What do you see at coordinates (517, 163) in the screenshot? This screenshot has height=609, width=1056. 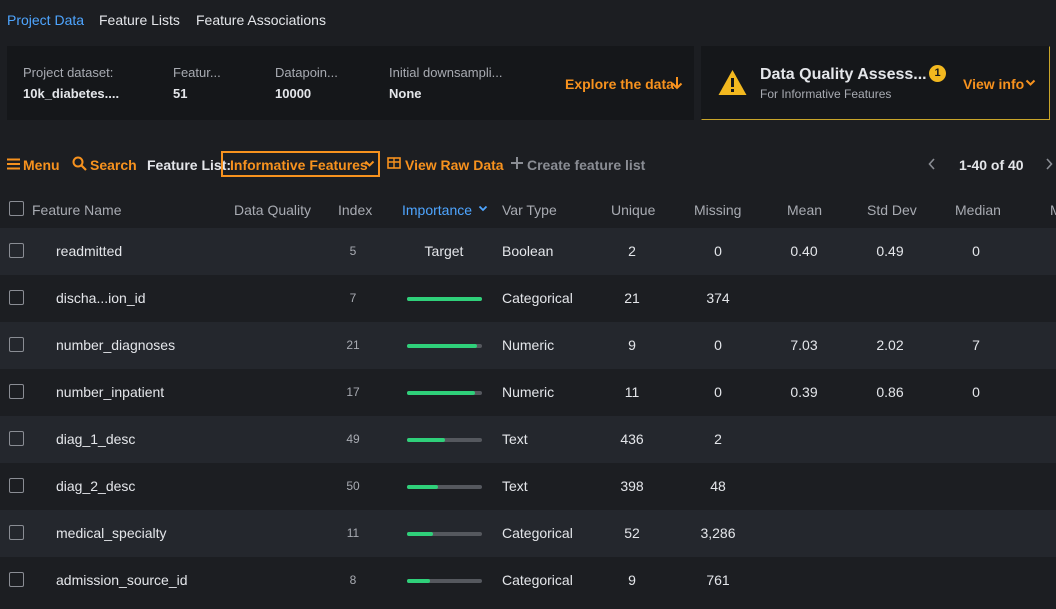 I see `plus-icon` at bounding box center [517, 163].